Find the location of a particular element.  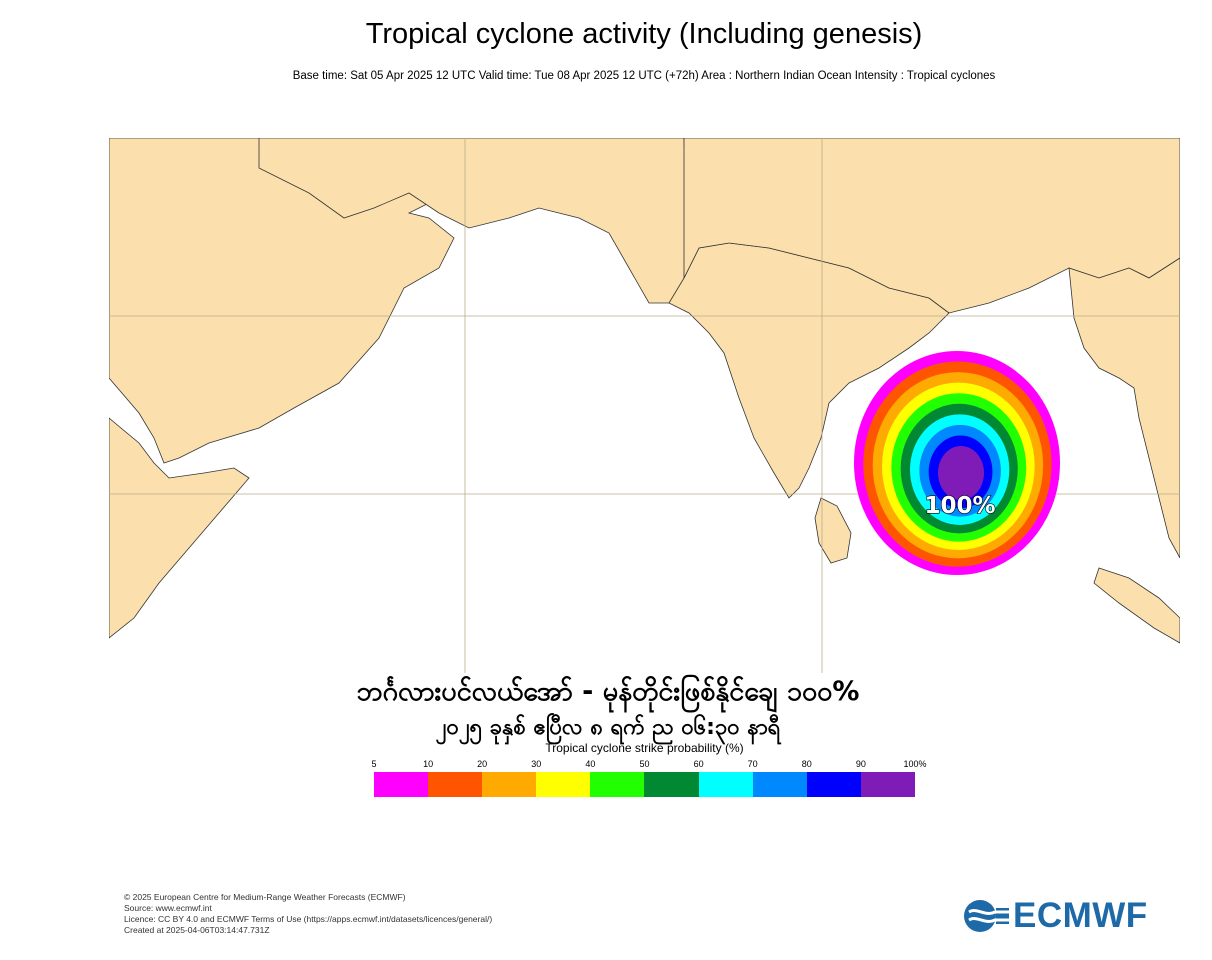

probability-contours is located at coordinates (957, 463).